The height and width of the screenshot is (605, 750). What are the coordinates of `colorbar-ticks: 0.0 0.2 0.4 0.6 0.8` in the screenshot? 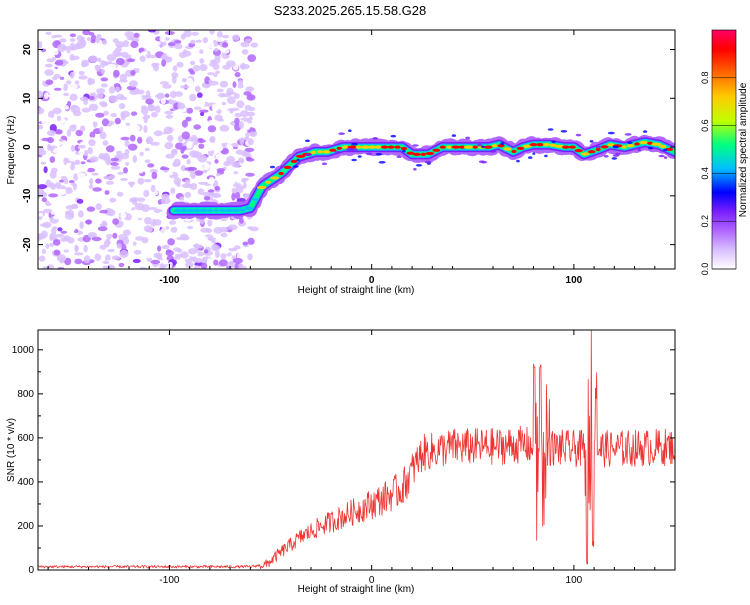 It's located at (718, 173).